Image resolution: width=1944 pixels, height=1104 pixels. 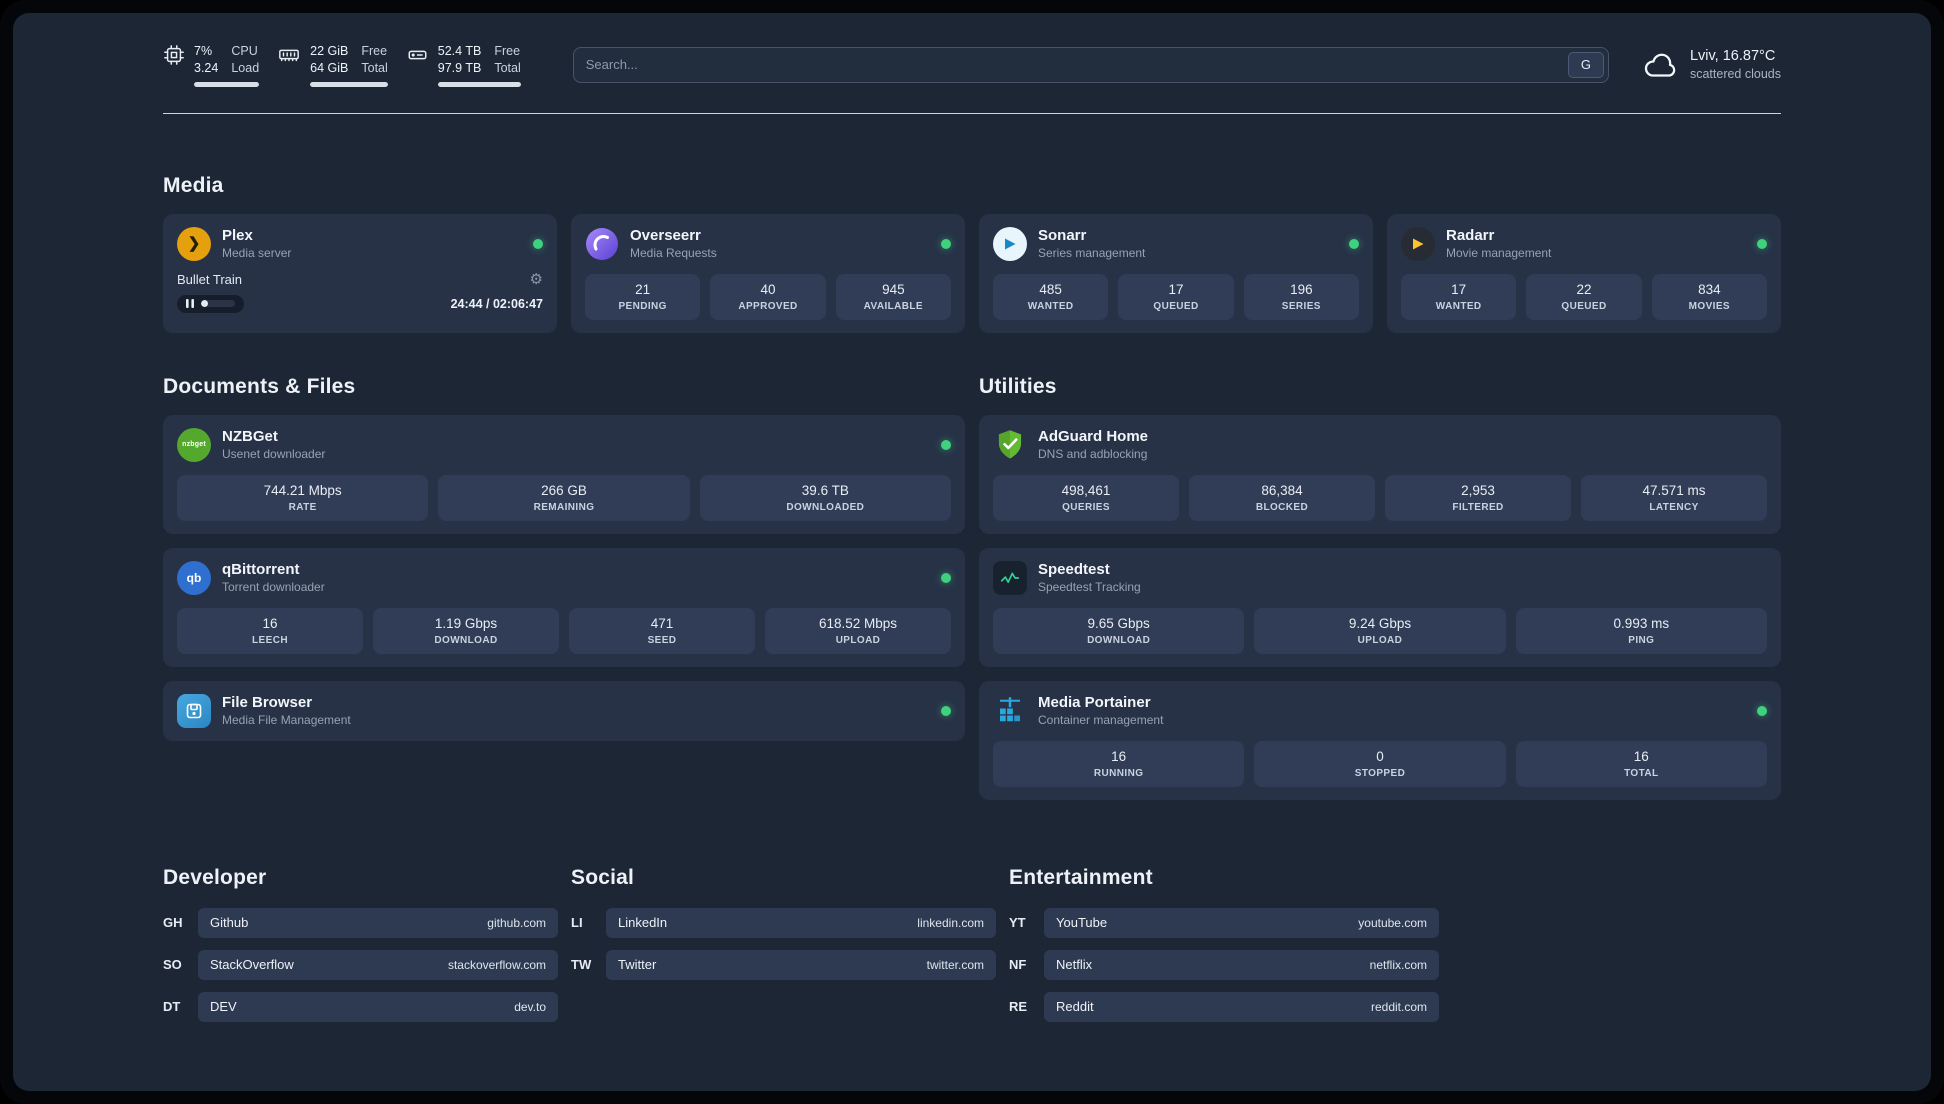 I want to click on link-linkedin: LinkedIn linkedin.com, so click(x=801, y=922).